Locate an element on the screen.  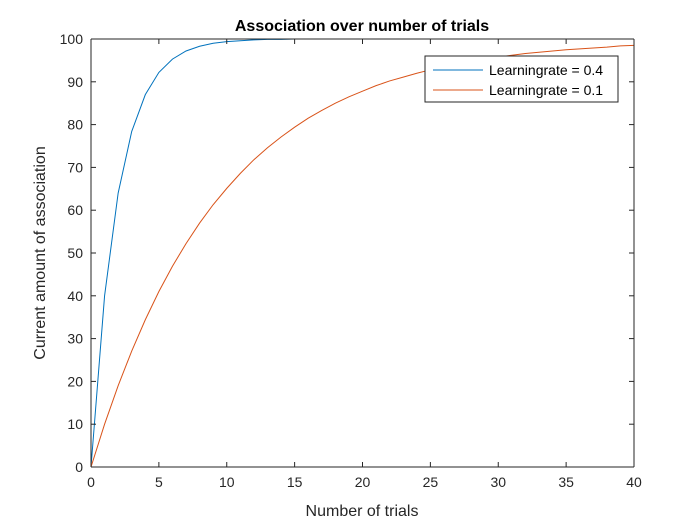
y-axis-label: Current amount of association is located at coordinates (40, 252).